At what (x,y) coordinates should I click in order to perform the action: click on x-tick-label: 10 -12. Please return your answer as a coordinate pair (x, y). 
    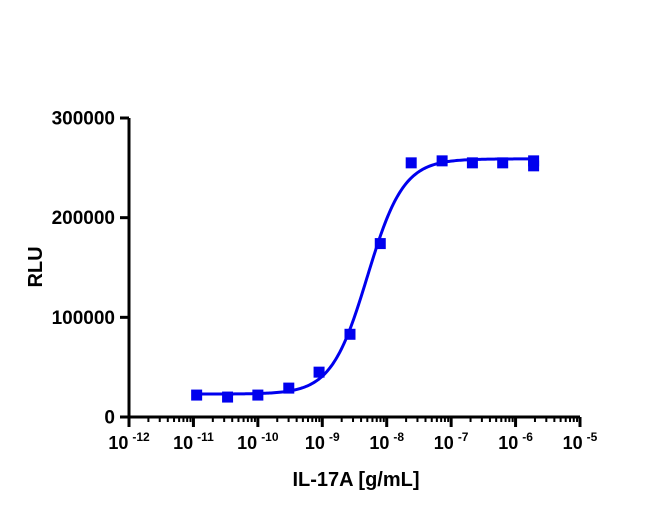
    Looking at the image, I should click on (129, 441).